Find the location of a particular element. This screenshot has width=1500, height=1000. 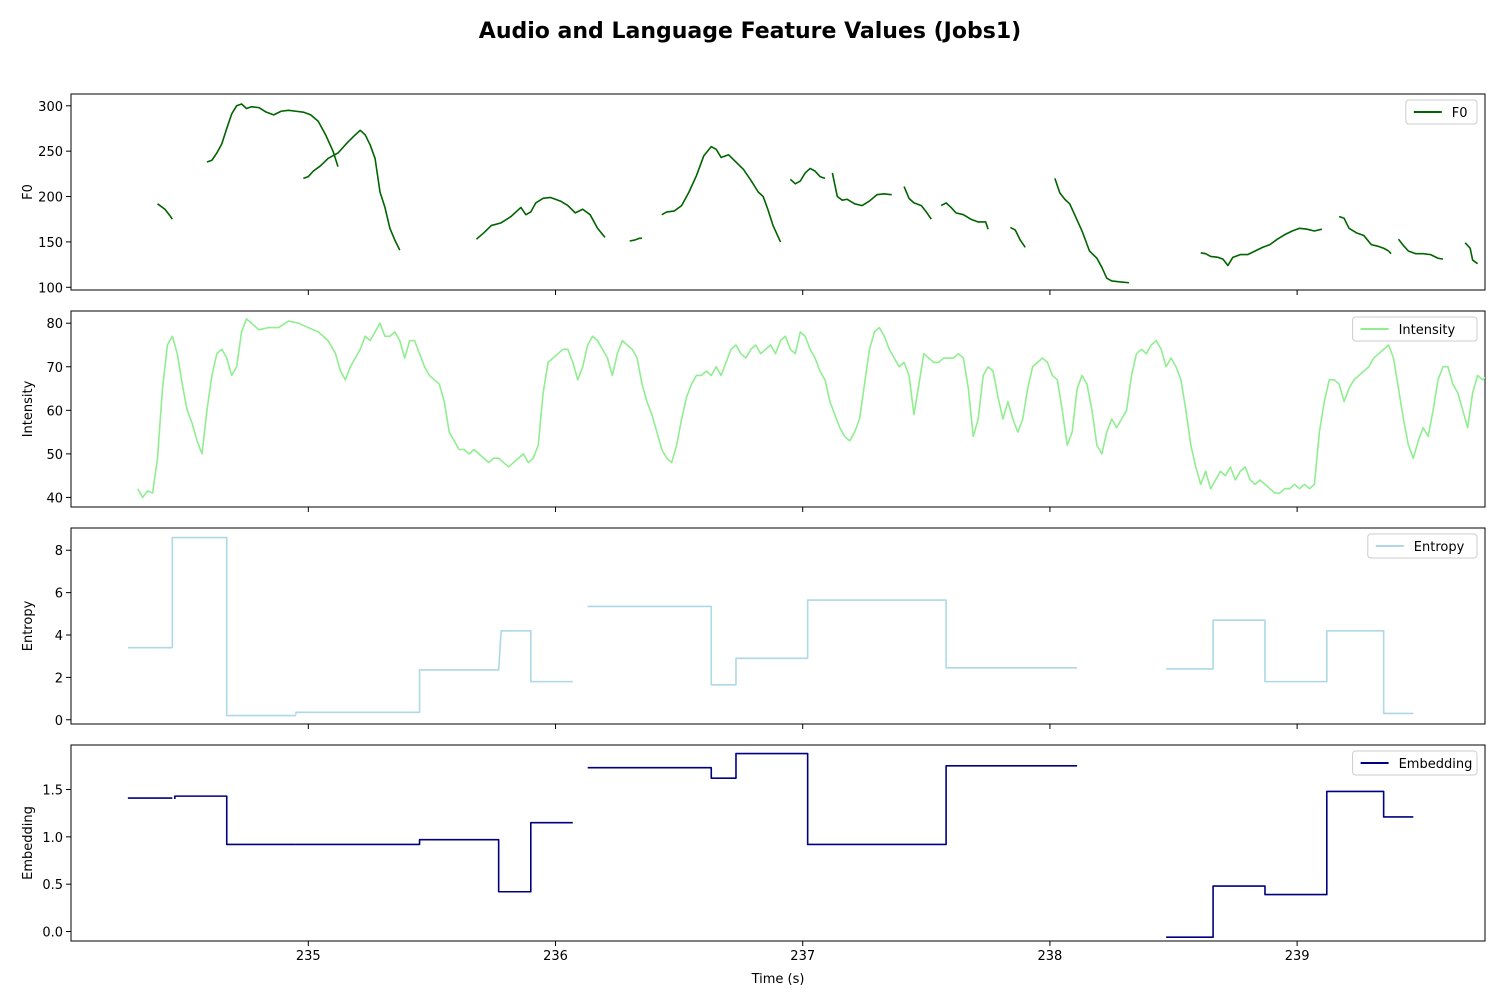

legend-embedding: Embedding is located at coordinates (1415, 763).